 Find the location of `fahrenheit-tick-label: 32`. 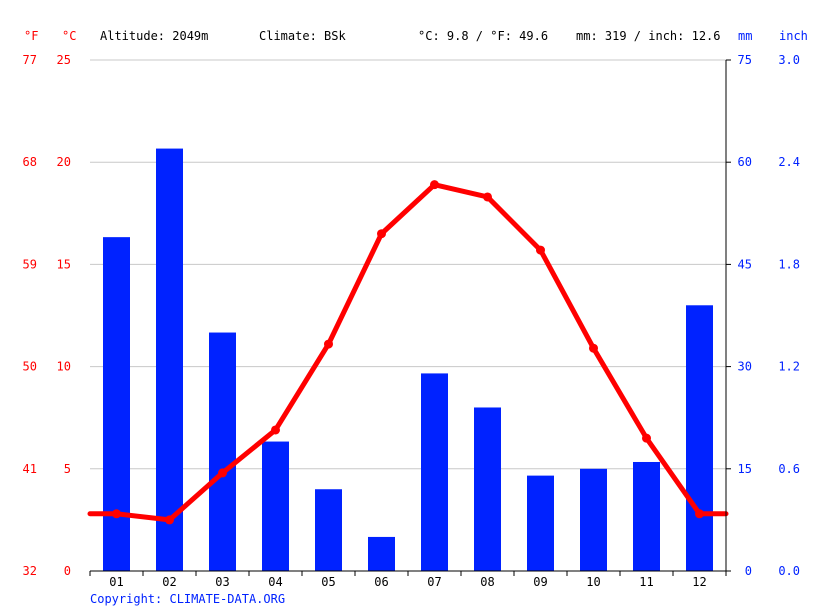

fahrenheit-tick-label: 32 is located at coordinates (30, 571).